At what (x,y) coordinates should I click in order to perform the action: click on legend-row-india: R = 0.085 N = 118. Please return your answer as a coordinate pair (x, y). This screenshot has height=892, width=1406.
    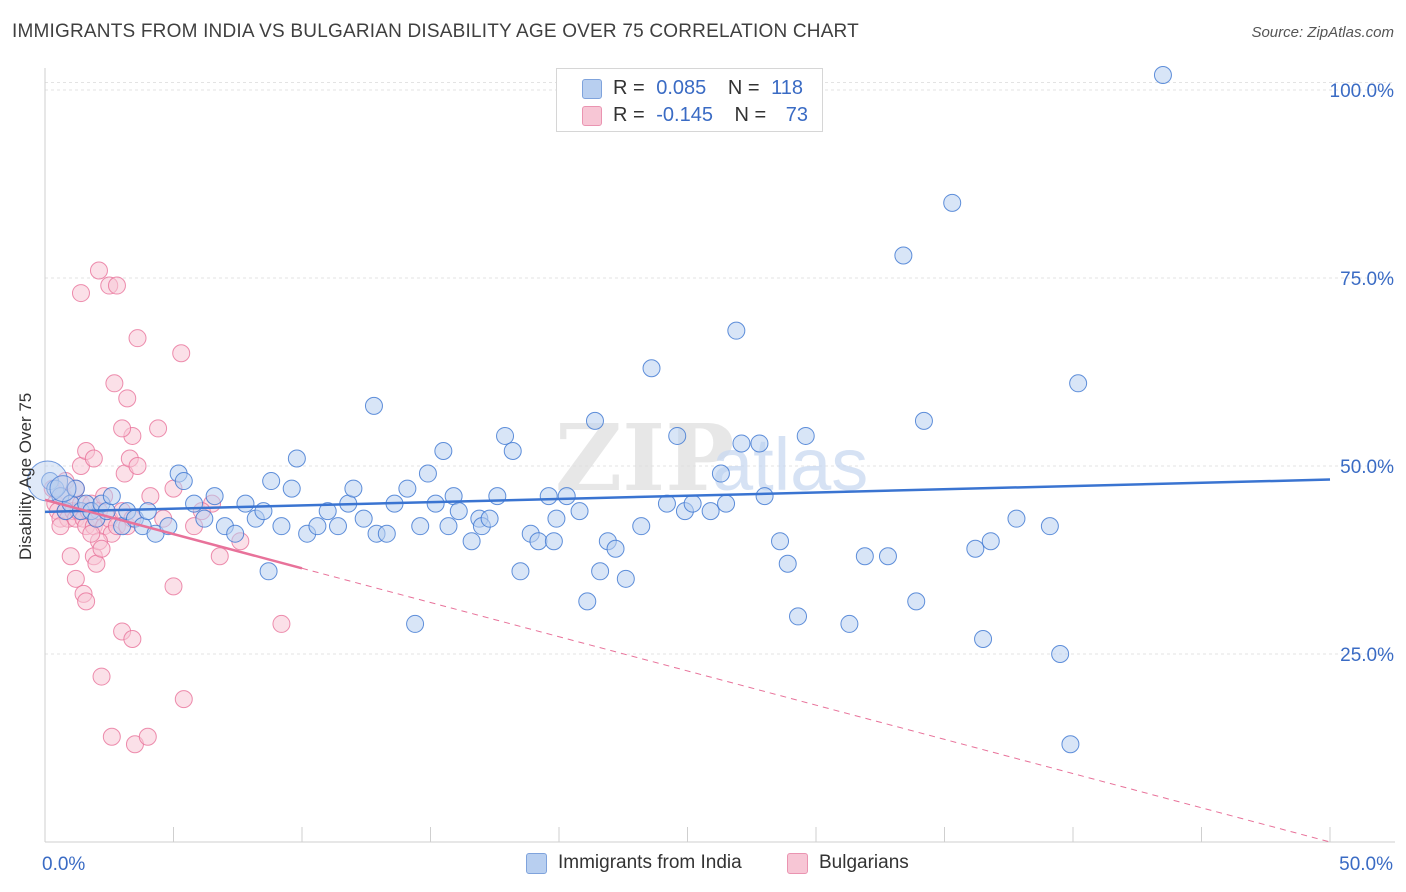
    Looking at the image, I should click on (689, 89).